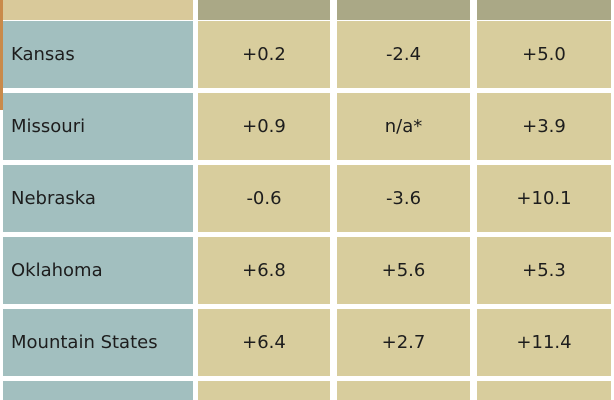  What do you see at coordinates (264, 270) in the screenshot?
I see `value-cell: +6.8` at bounding box center [264, 270].